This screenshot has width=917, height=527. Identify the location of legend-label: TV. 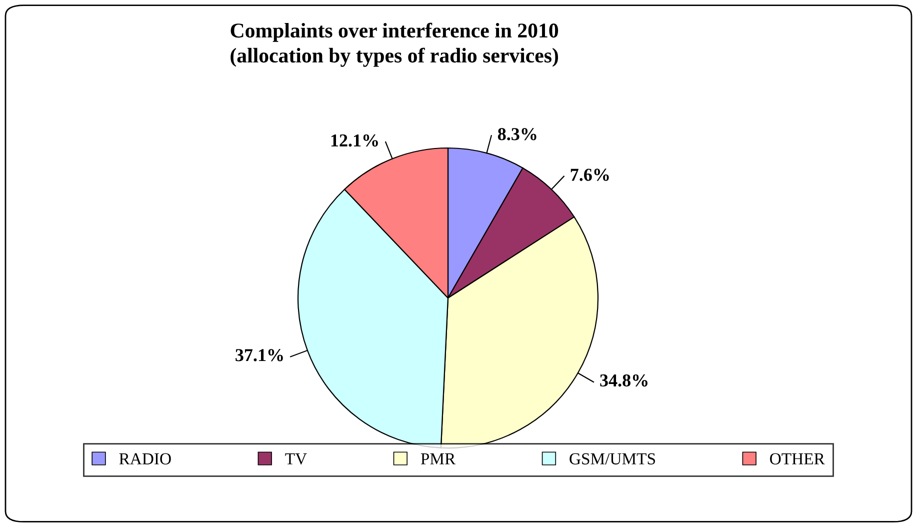
(296, 459).